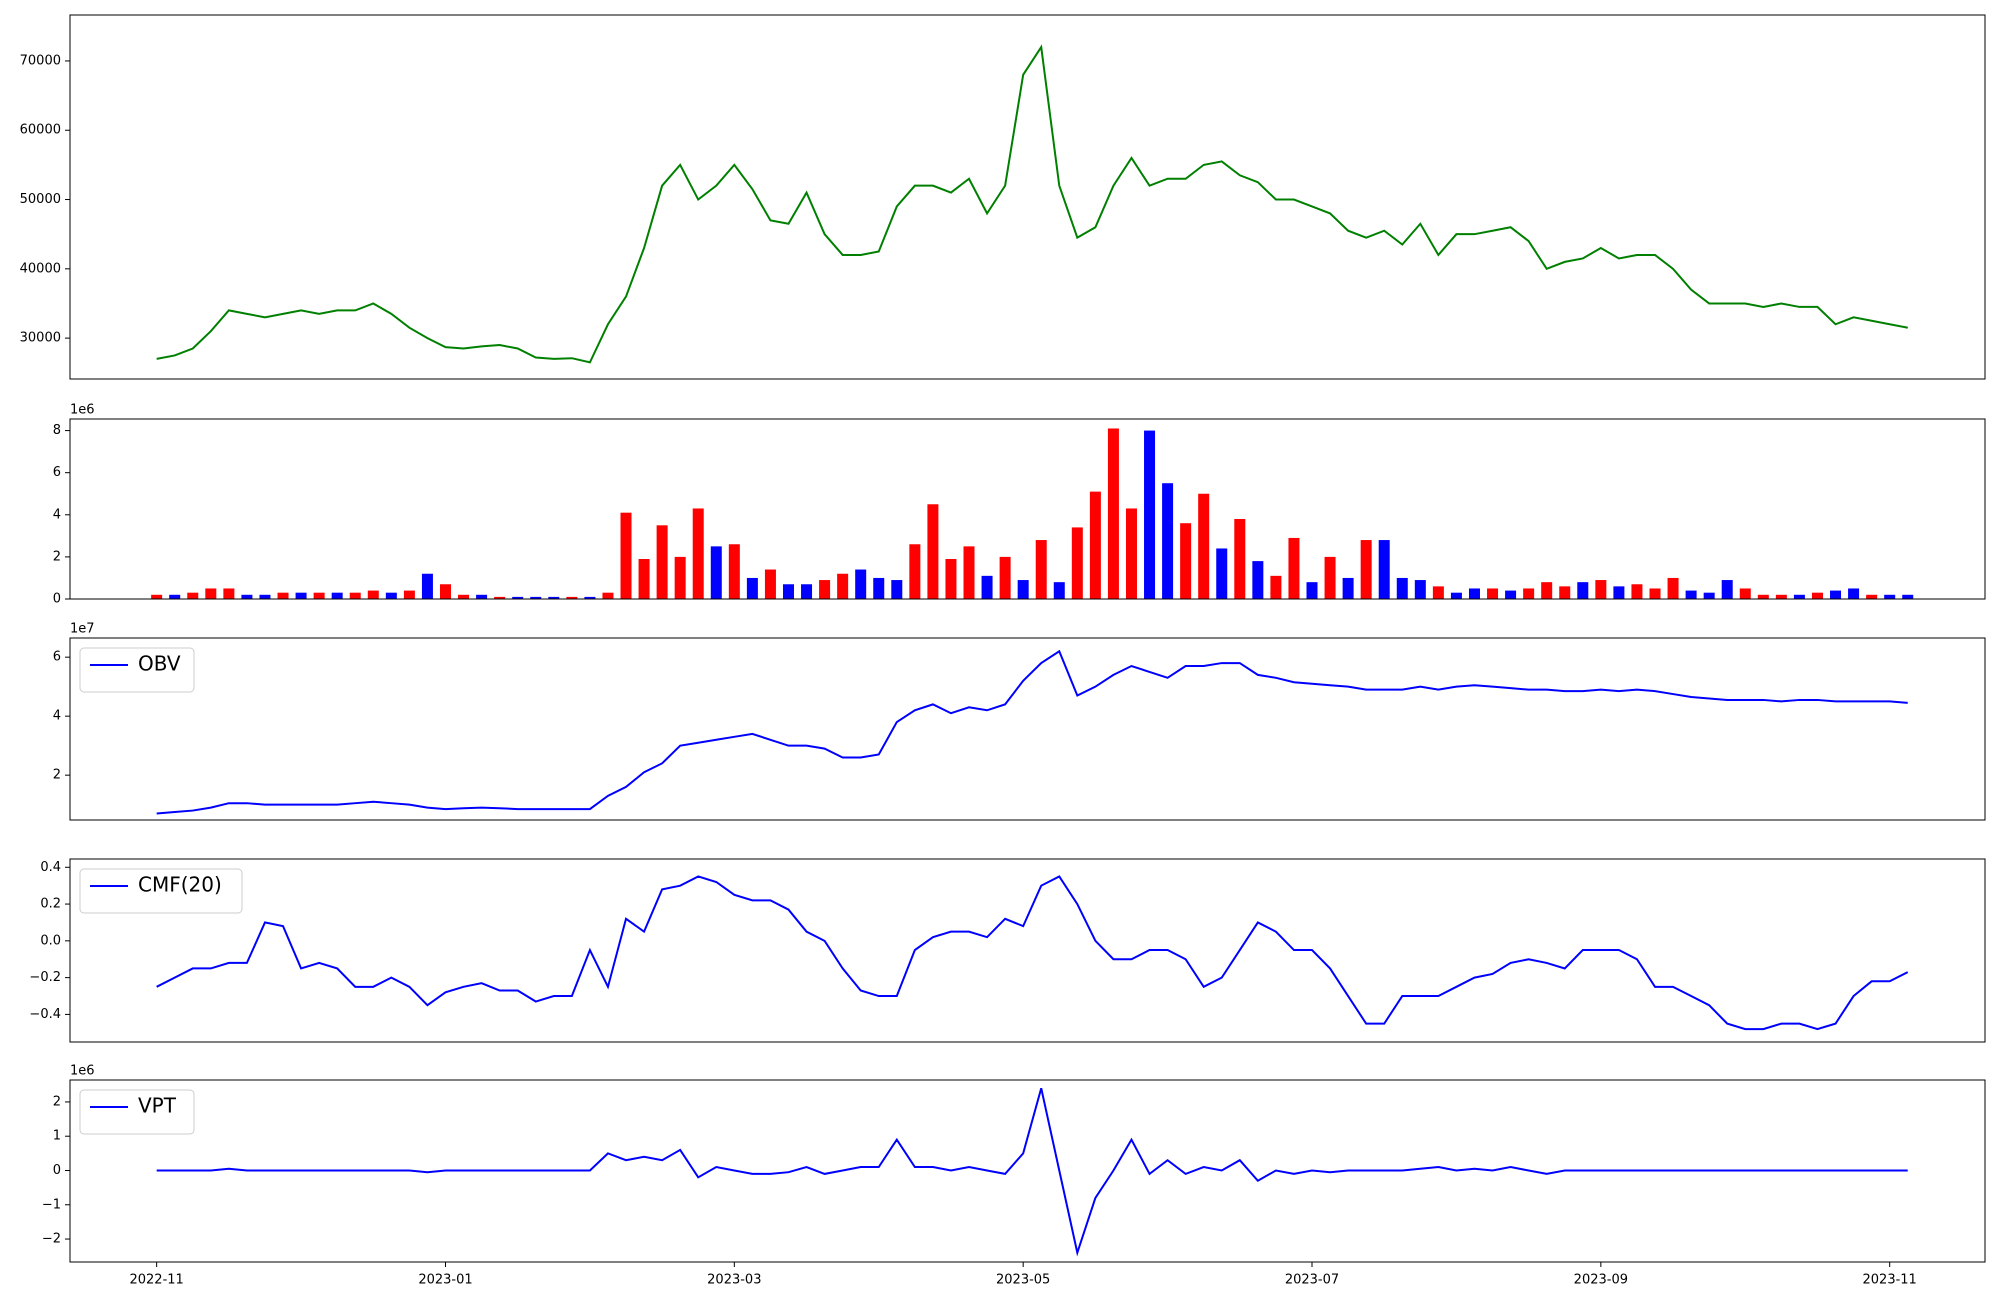 The image size is (2000, 1300). What do you see at coordinates (50, 904) in the screenshot?
I see `y-tick-label: 0.2` at bounding box center [50, 904].